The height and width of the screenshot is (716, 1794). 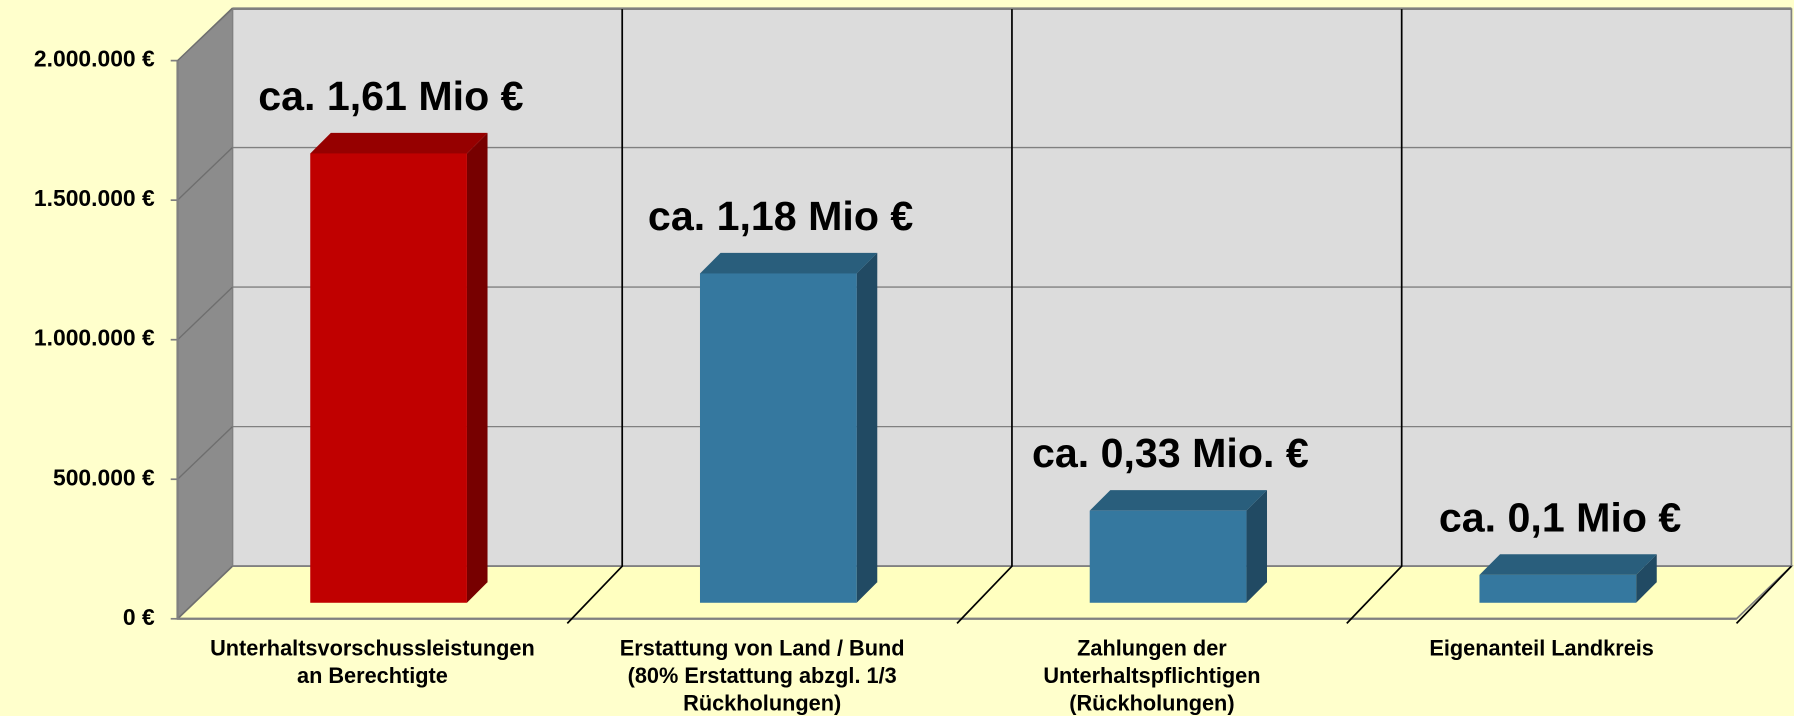 I want to click on y-tick-label: 2.000.000 €, so click(x=94, y=59).